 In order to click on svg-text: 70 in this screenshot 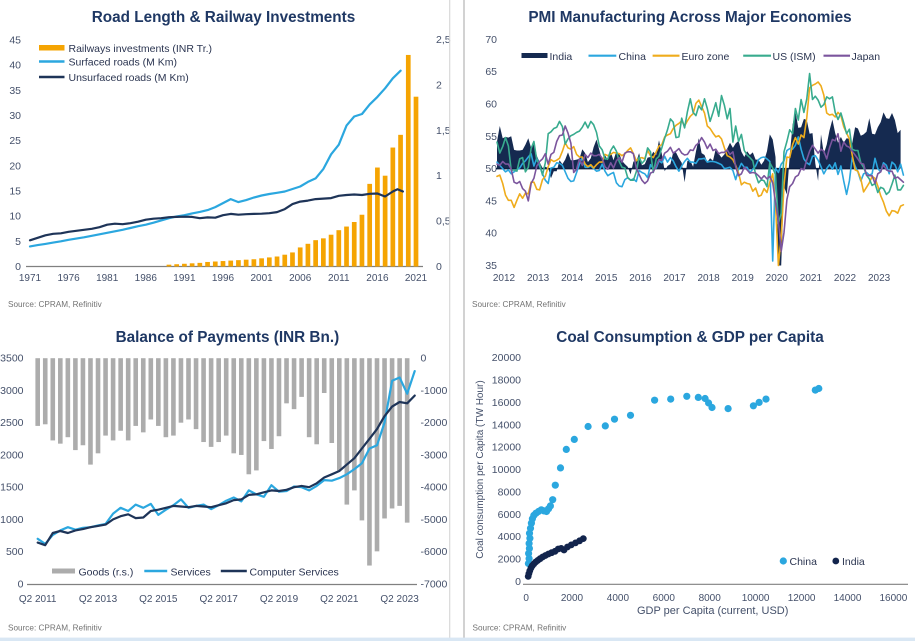, I will do `click(491, 40)`.